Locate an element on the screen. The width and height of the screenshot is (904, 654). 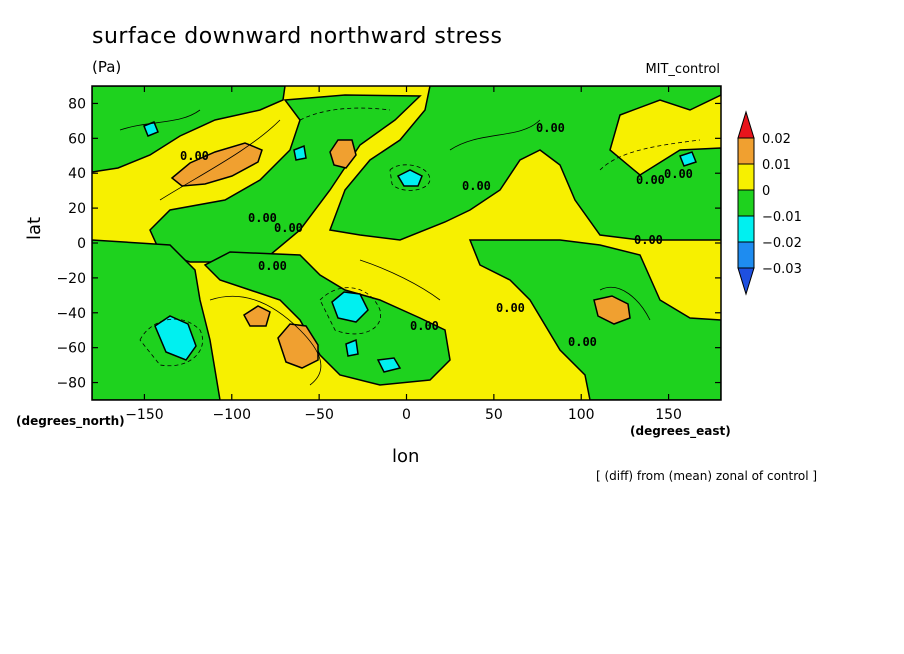
y-tick-label: 80 is located at coordinates (77, 104).